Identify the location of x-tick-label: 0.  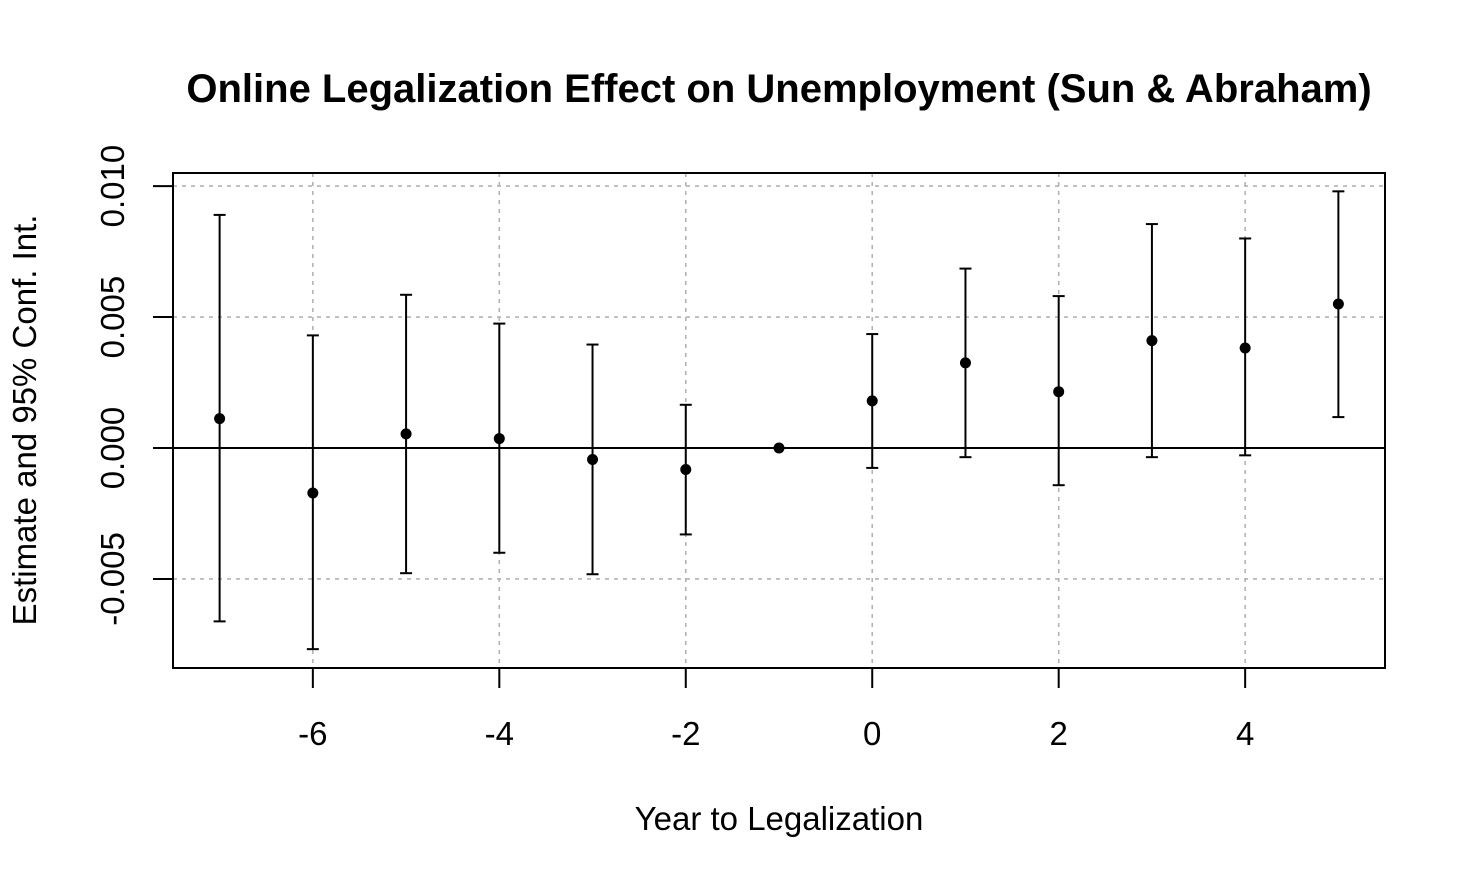
(872, 733).